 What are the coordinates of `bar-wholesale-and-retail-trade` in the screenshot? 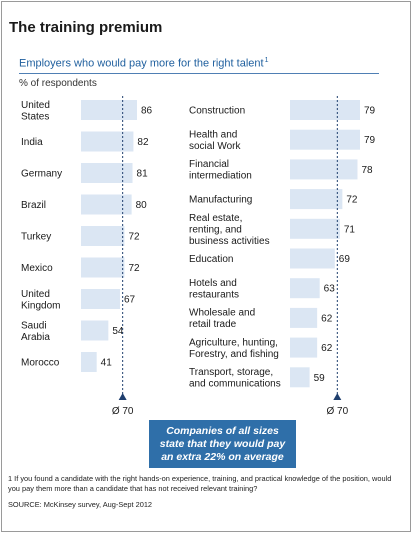 It's located at (304, 317).